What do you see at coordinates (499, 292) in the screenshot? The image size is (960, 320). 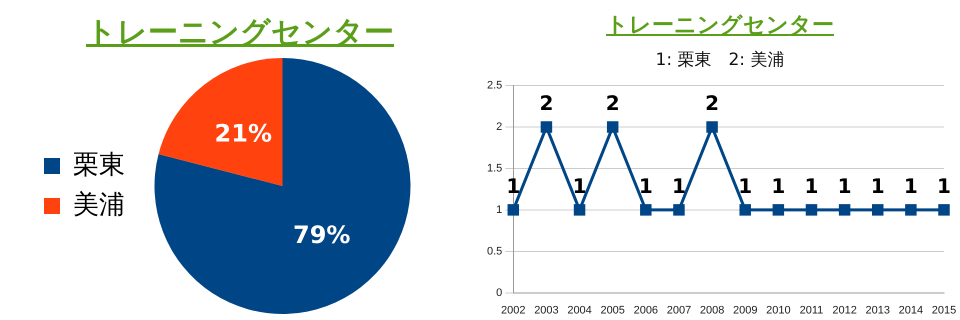 I see `y-tick-label: 0` at bounding box center [499, 292].